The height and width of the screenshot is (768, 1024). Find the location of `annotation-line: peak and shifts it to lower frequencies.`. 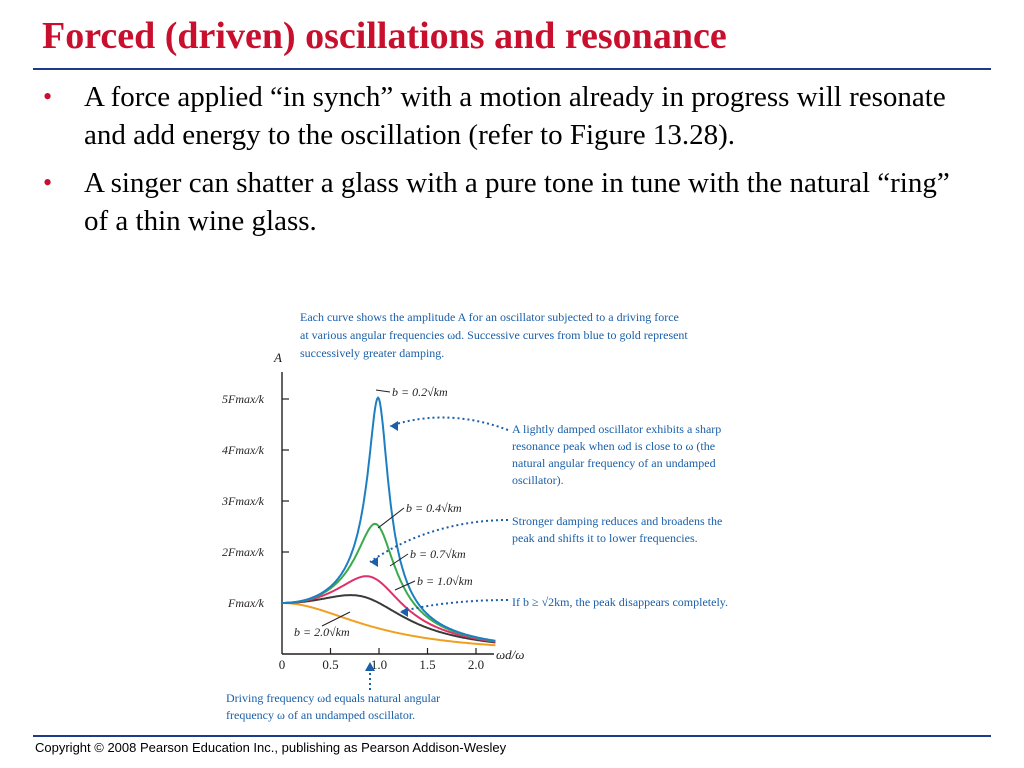

annotation-line: peak and shifts it to lower frequencies. is located at coordinates (605, 538).